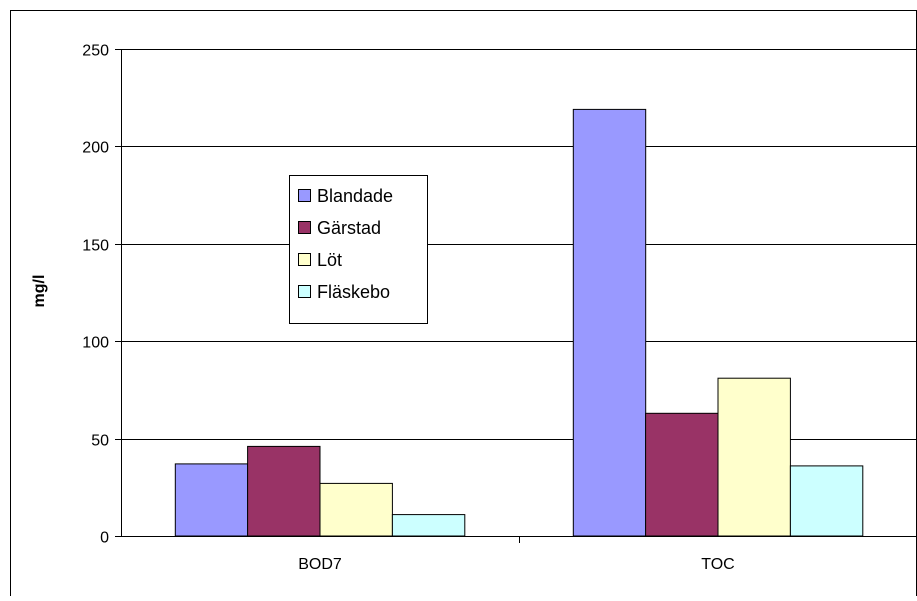 Image resolution: width=917 pixels, height=601 pixels. I want to click on y-tick-label: 250, so click(95, 51).